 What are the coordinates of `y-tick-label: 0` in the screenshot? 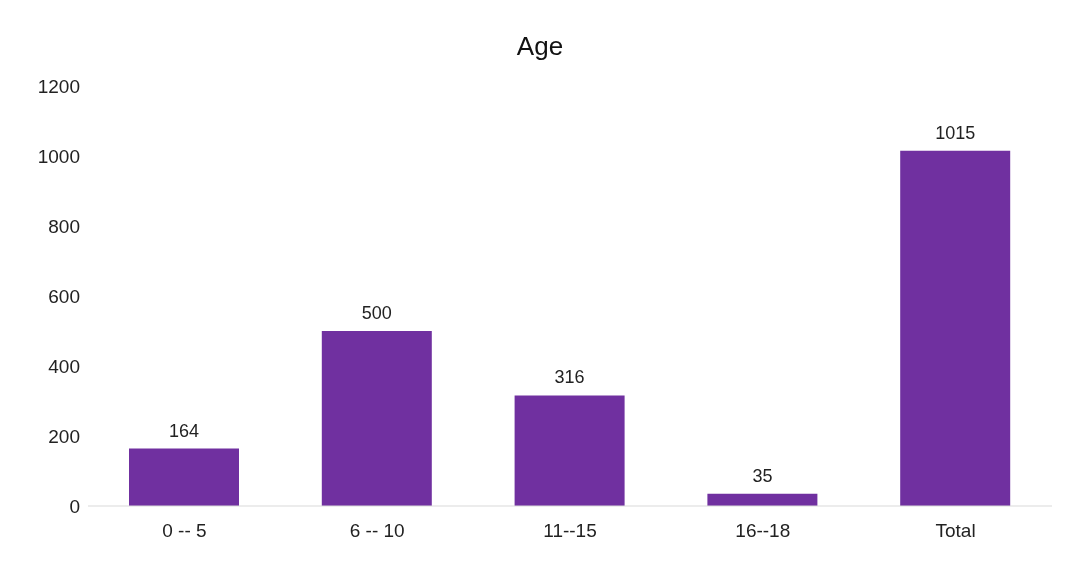 It's located at (74, 506).